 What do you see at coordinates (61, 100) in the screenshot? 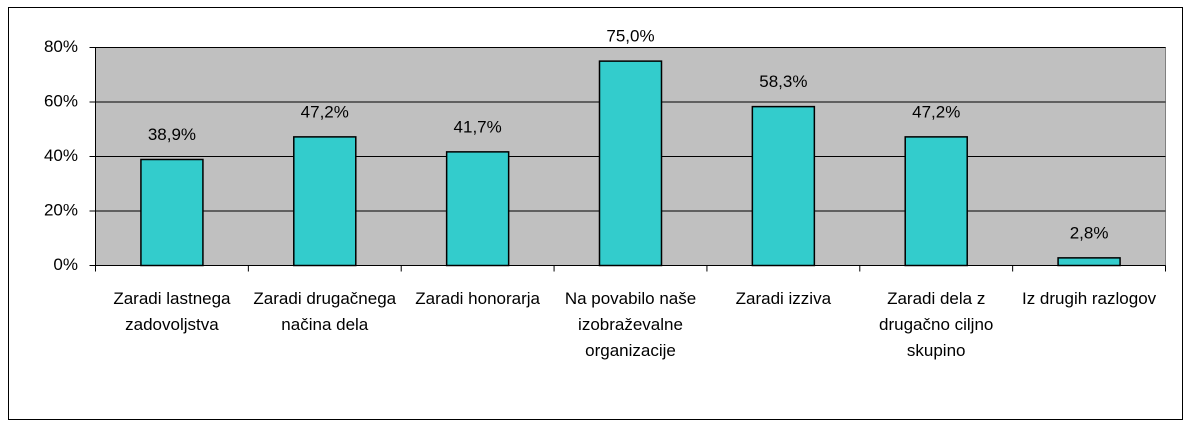
I see `y-tick-label: 60%` at bounding box center [61, 100].